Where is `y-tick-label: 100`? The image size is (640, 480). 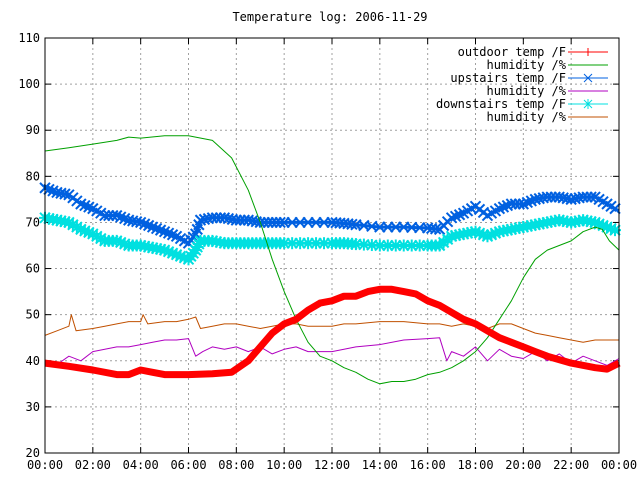 y-tick-label: 100 is located at coordinates (29, 84).